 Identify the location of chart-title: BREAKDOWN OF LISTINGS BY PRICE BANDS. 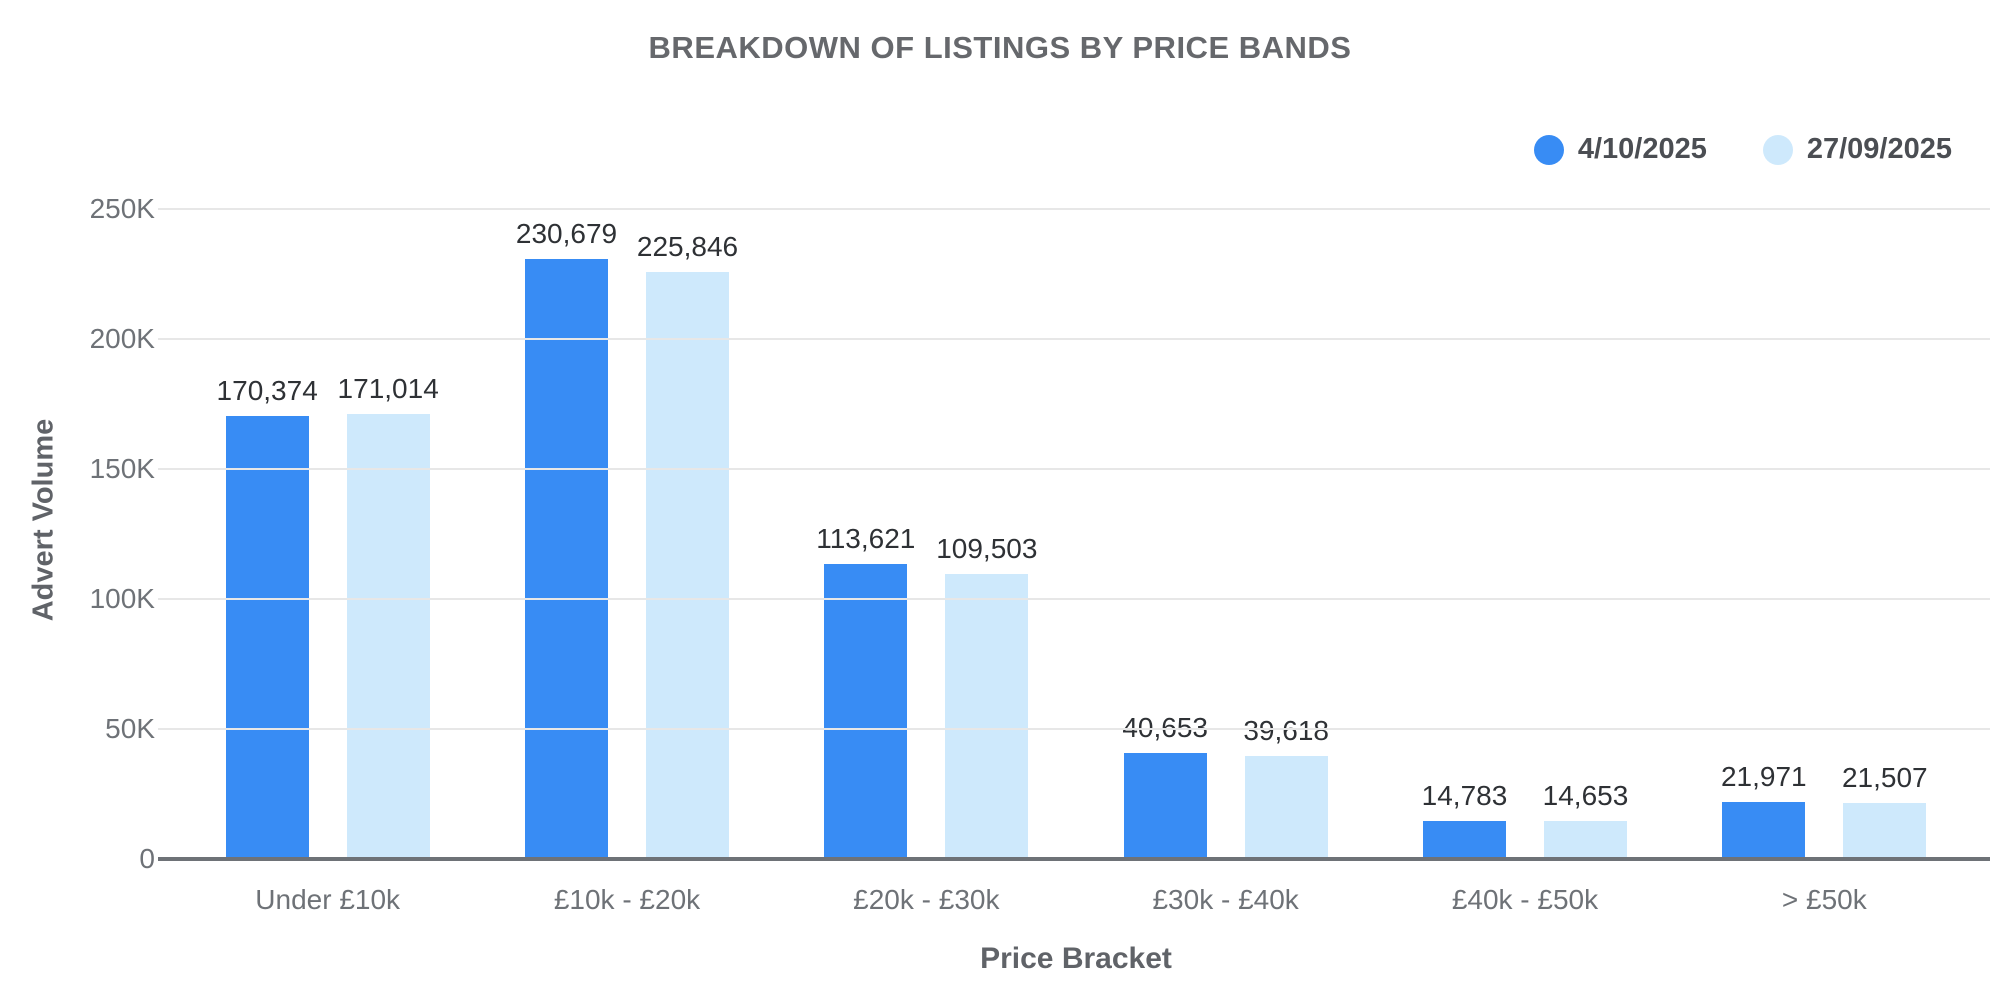
(1000, 47).